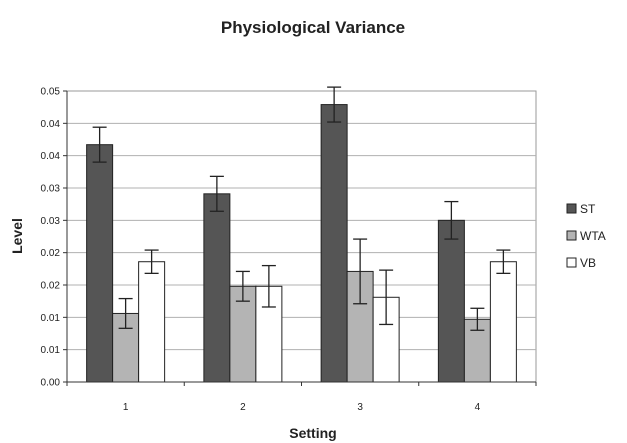 The height and width of the screenshot is (443, 627). Describe the element at coordinates (478, 407) in the screenshot. I see `x-tick-label: 4` at that location.